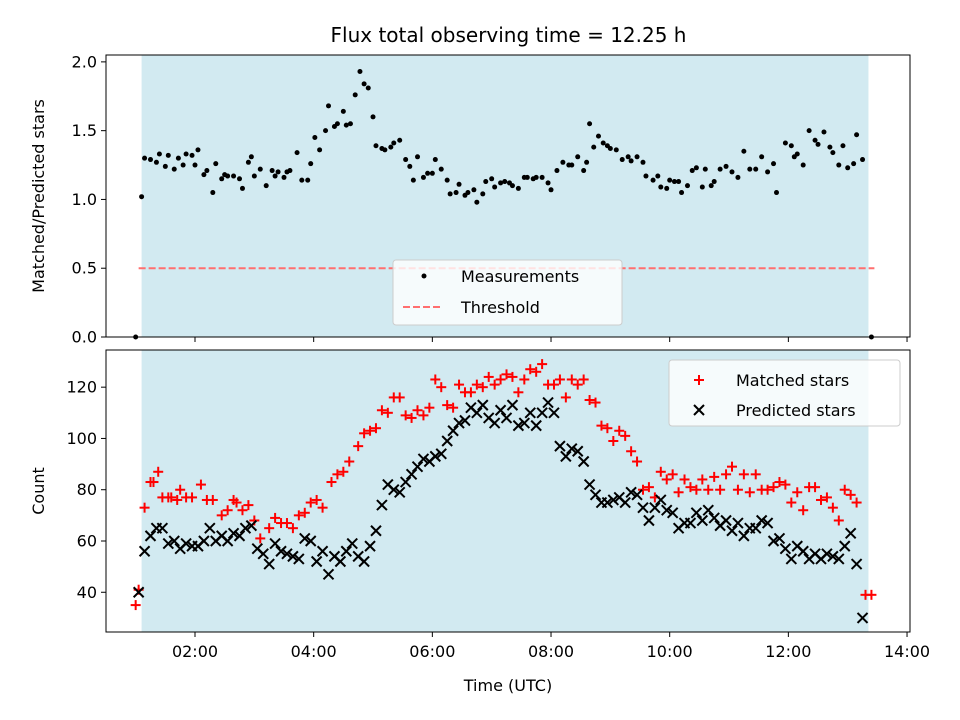 This screenshot has height=720, width=960. What do you see at coordinates (792, 380) in the screenshot?
I see `legend-matched-label: Matched stars` at bounding box center [792, 380].